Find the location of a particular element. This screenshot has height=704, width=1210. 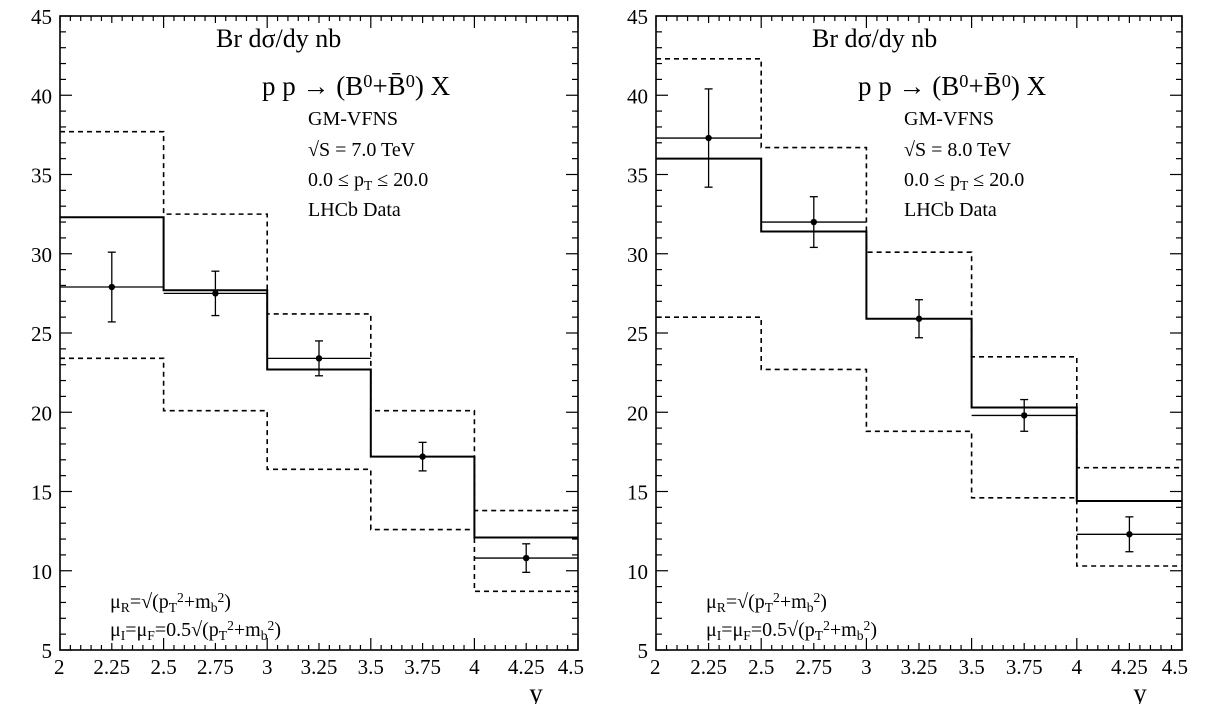

uncertainty-band-line is located at coordinates (319, 475).